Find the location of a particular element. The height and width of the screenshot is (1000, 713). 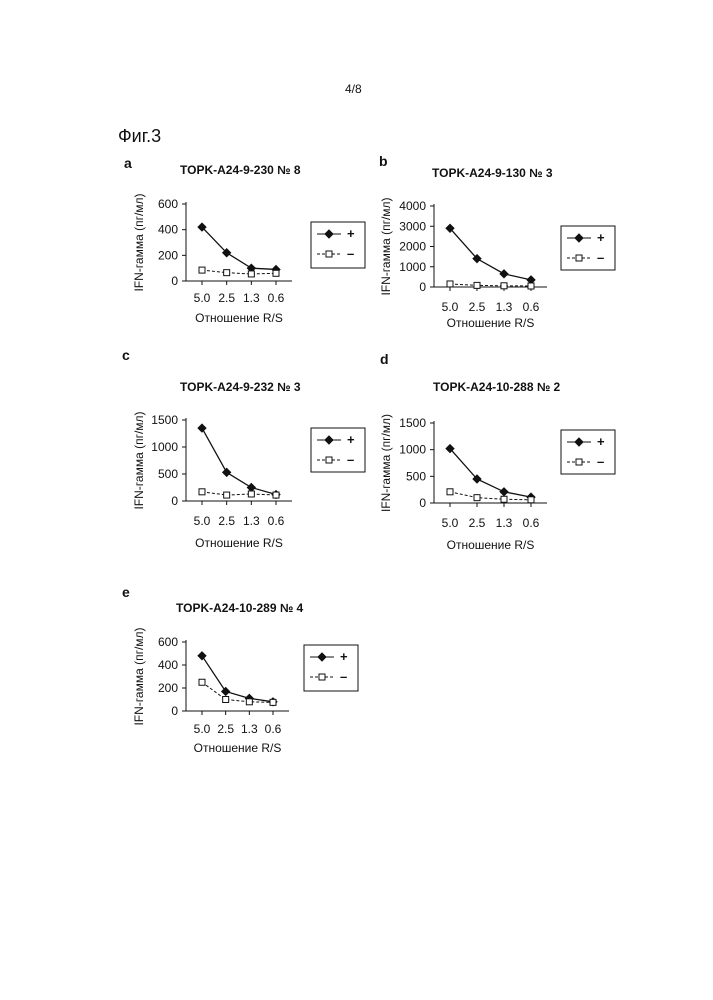

chart-title: TOPK-A24-9-232 № 3 is located at coordinates (240, 387).